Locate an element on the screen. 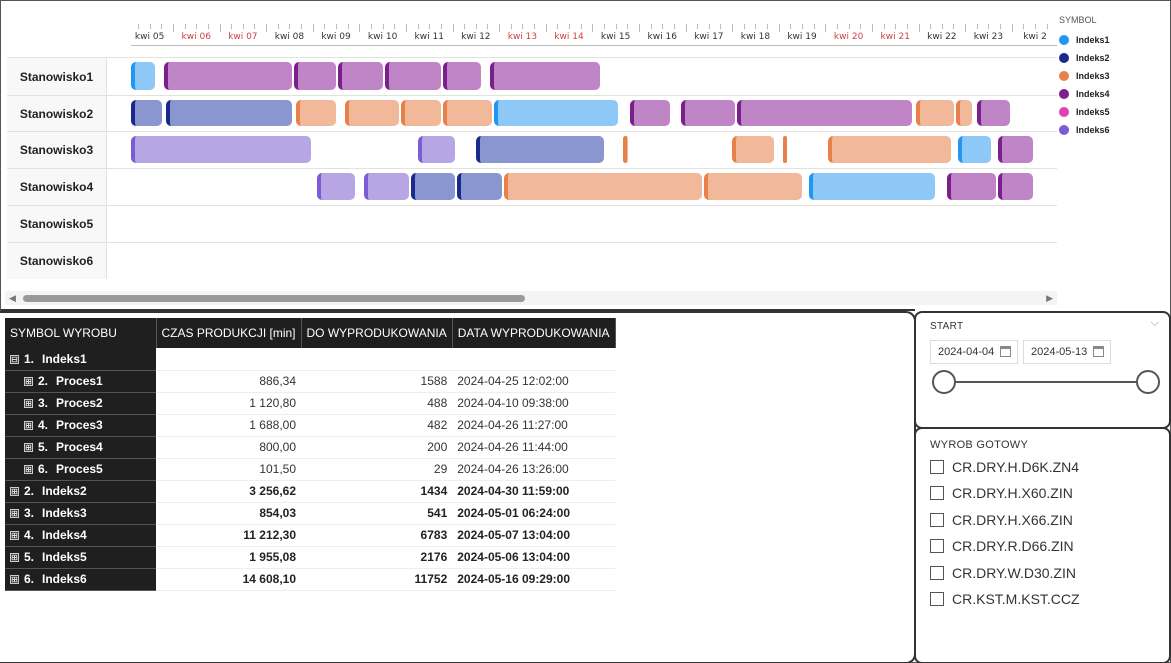 This screenshot has width=1171, height=663. symbol-cell: ⊟ 1. Indeks1 is located at coordinates (80, 359).